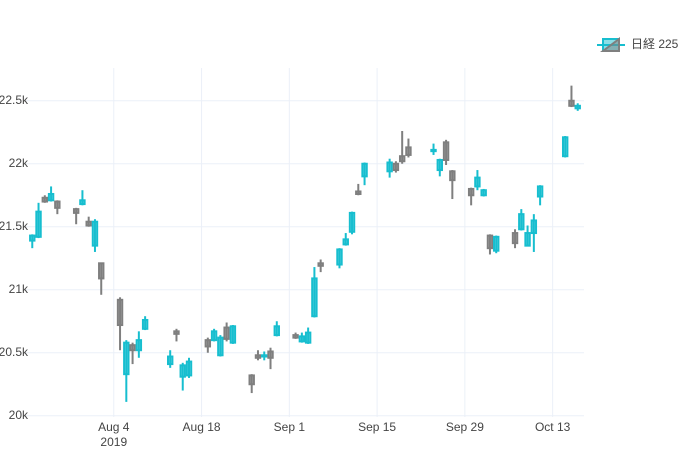  I want to click on x-tick-label: Sep 15, so click(377, 427).